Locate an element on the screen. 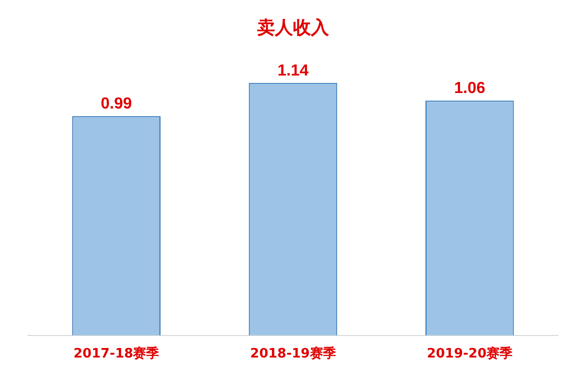  data-label: 1.14 is located at coordinates (293, 71).